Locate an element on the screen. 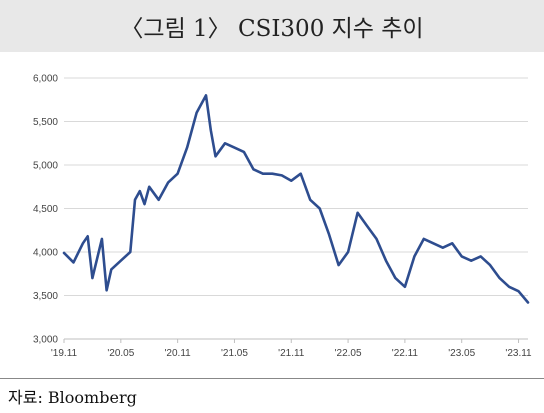  figure-title: 〈그림 1〉 CSI300 지수 추이 is located at coordinates (272, 26).